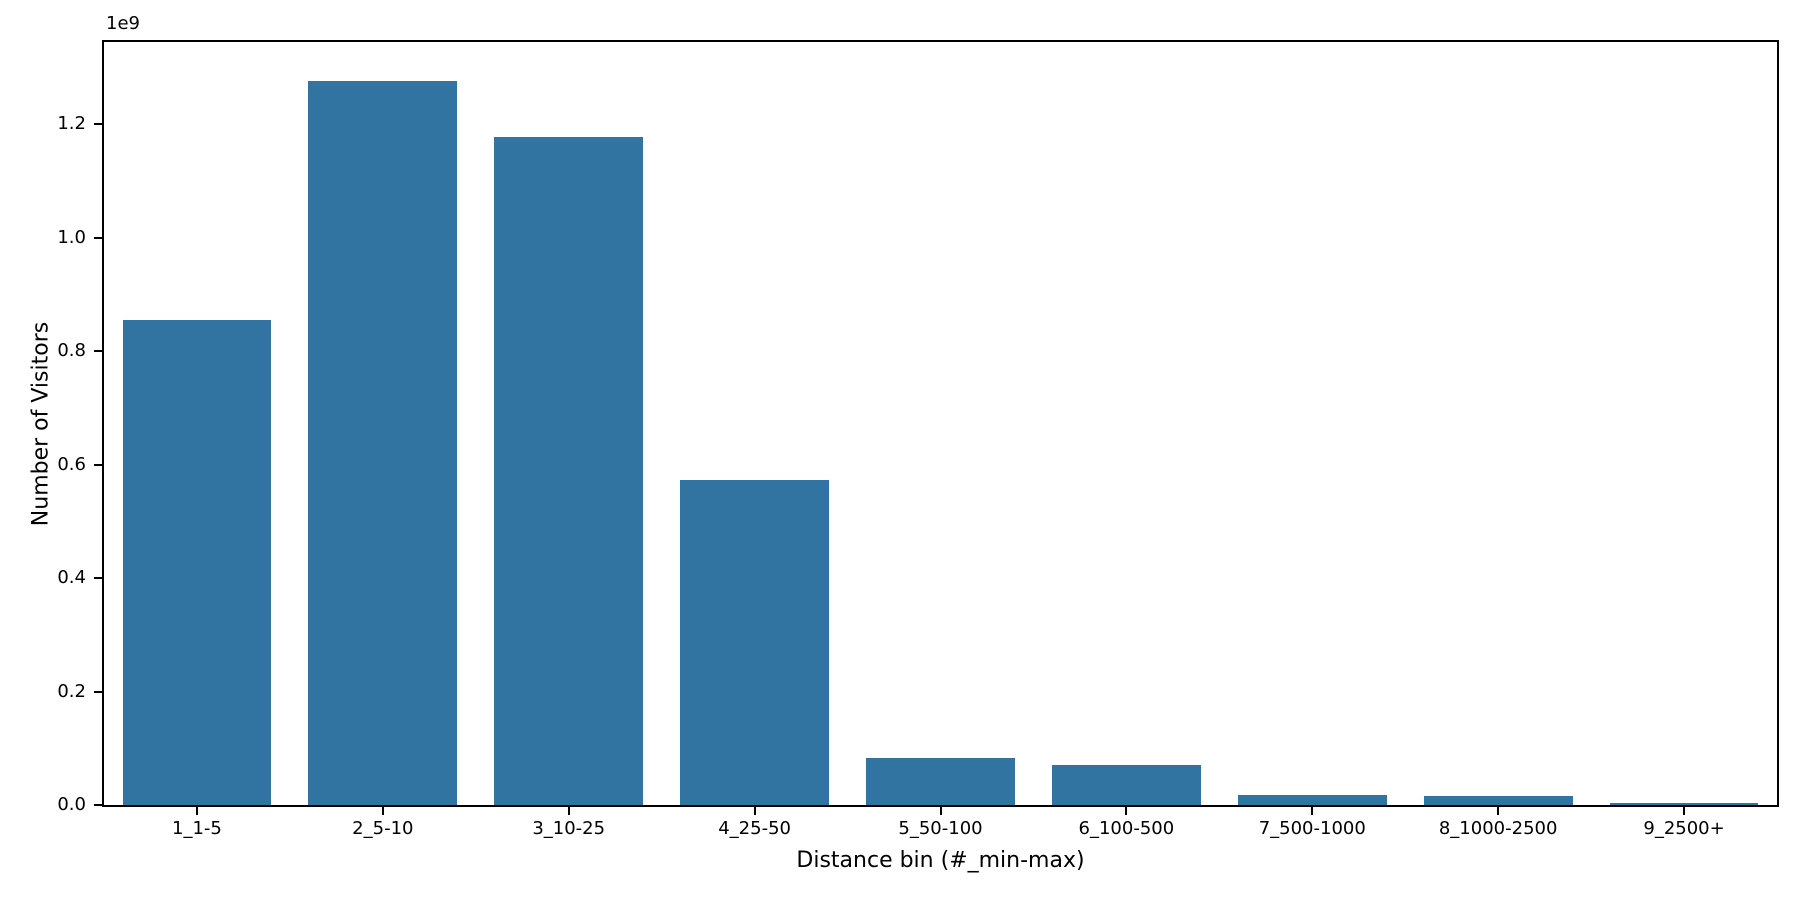 The height and width of the screenshot is (900, 1800). What do you see at coordinates (197, 828) in the screenshot?
I see `x-tick-label: 1_1-5` at bounding box center [197, 828].